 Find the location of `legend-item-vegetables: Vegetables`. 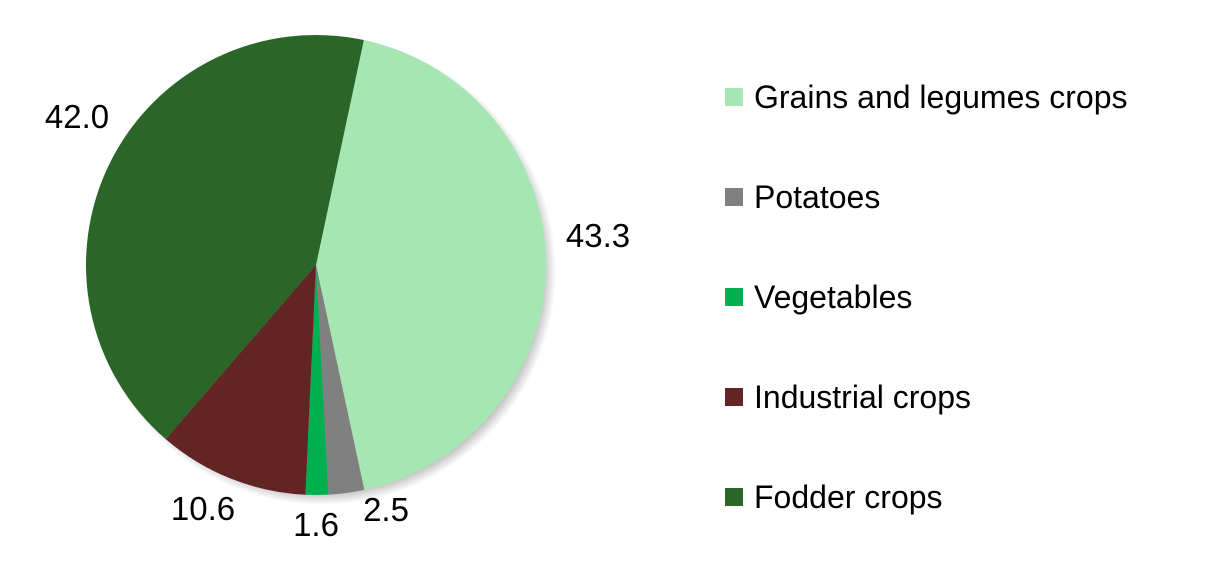

legend-item-vegetables: Vegetables is located at coordinates (818, 297).